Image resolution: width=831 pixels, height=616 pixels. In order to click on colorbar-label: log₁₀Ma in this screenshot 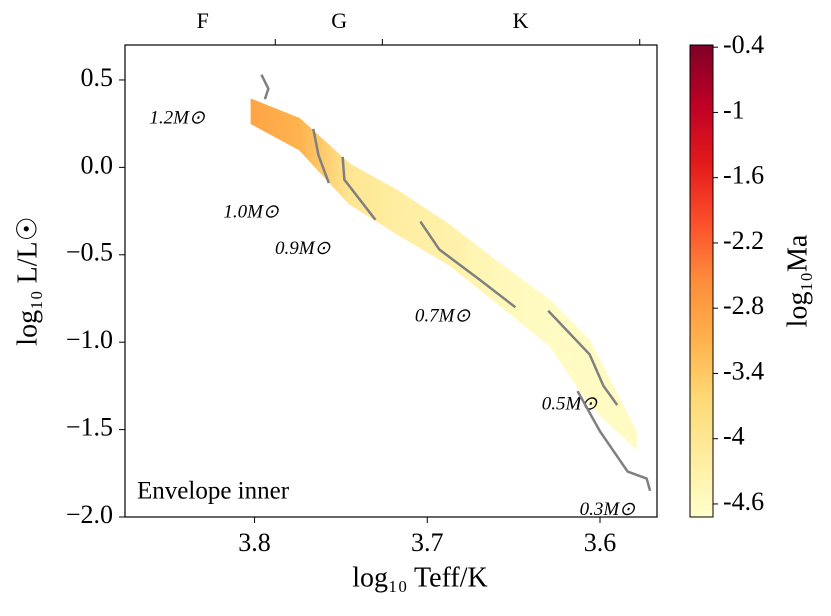, I will do `click(797, 280)`.